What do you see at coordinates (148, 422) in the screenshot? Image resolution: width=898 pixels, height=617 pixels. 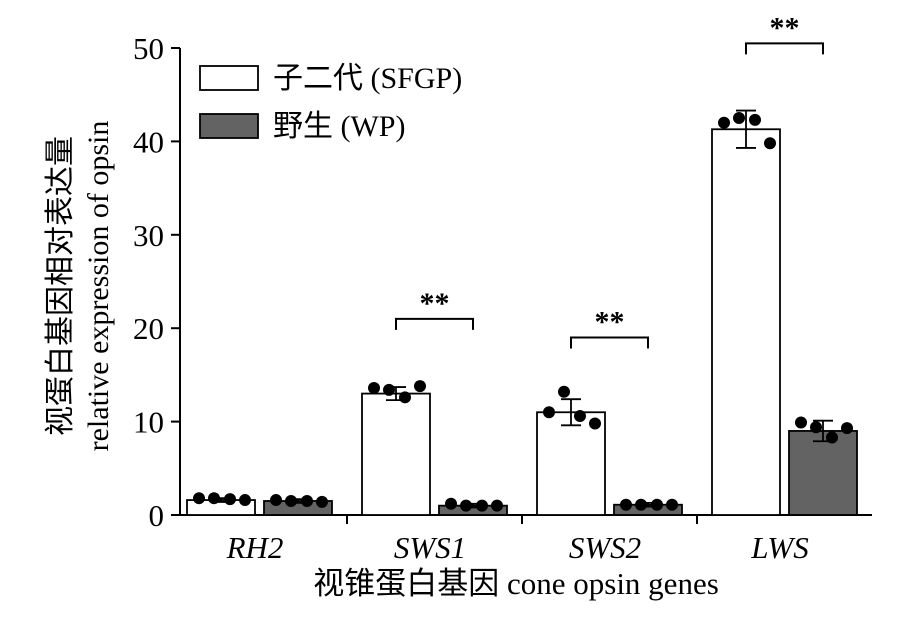 I see `y-tick-label: 10` at bounding box center [148, 422].